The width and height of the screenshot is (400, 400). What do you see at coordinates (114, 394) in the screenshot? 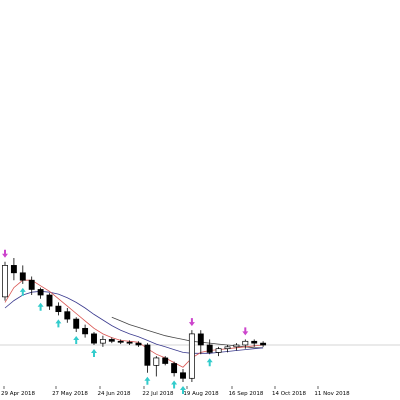
I see `x-tick-label: 24 Jun 2018` at bounding box center [114, 394].